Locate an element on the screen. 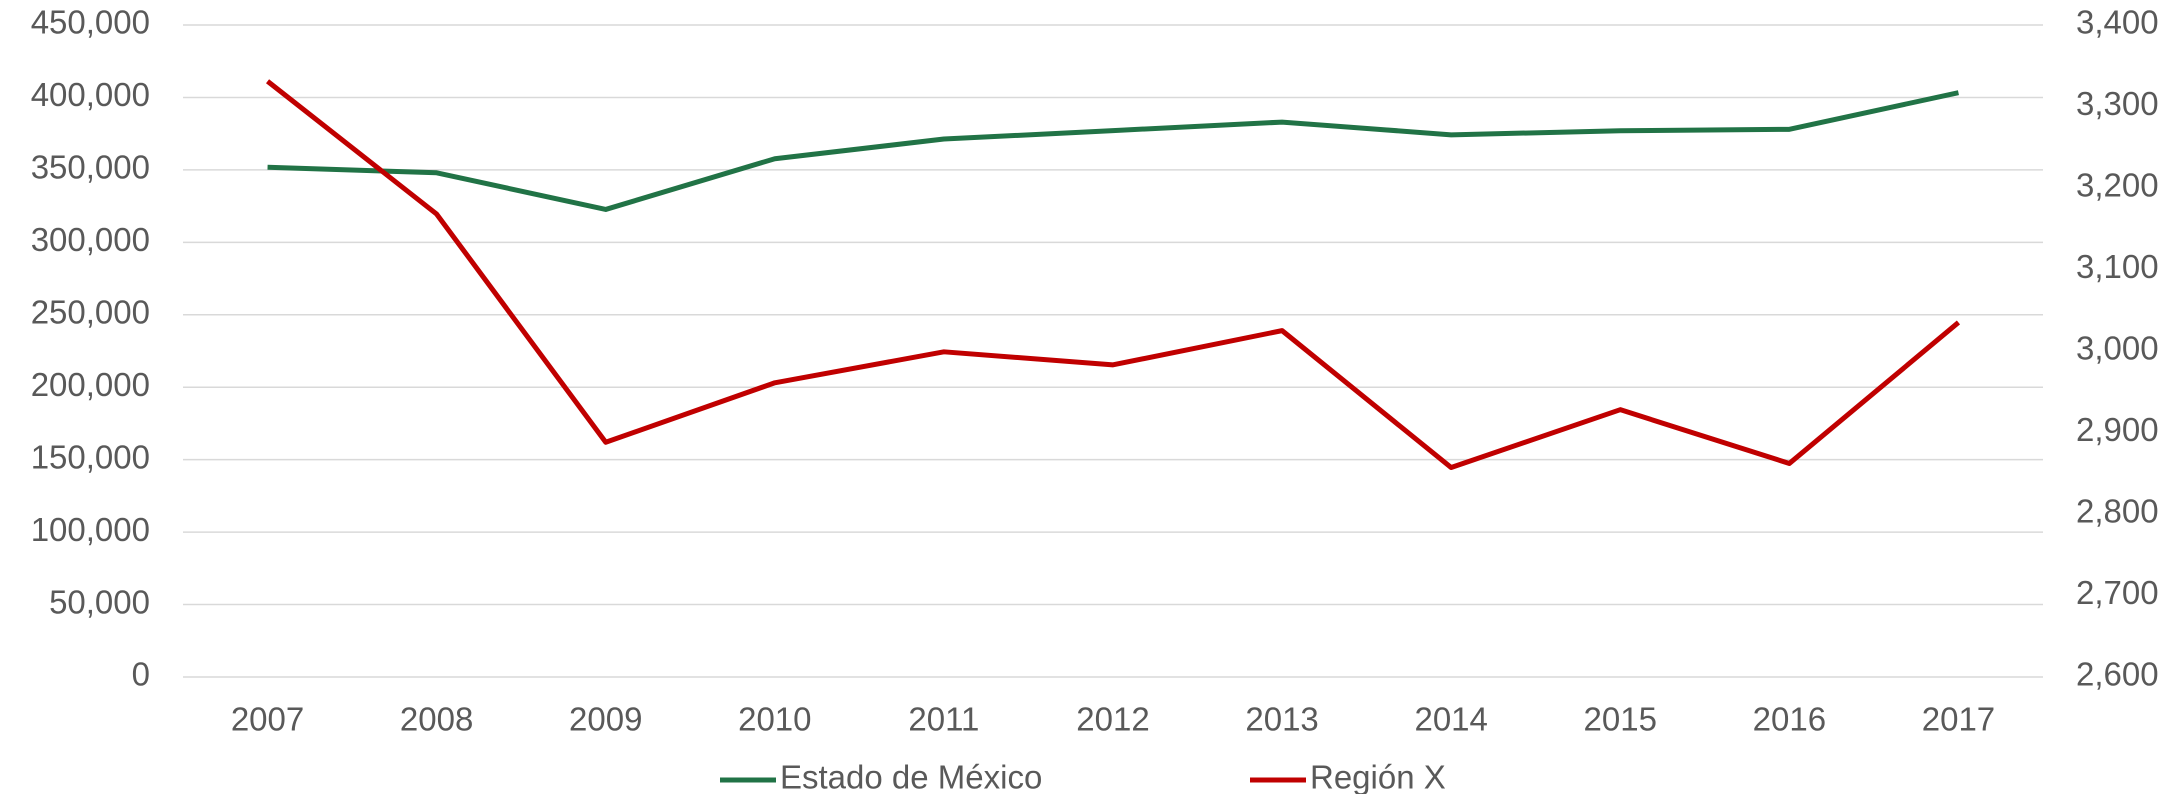 This screenshot has height=794, width=2184. y-tick-label: 50,000 is located at coordinates (99, 601).